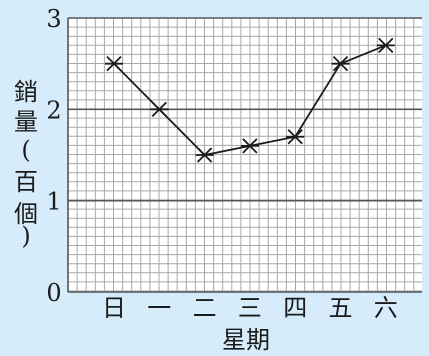 The height and width of the screenshot is (356, 429). Describe the element at coordinates (246, 340) in the screenshot. I see `x-axis-label: 星期` at that location.